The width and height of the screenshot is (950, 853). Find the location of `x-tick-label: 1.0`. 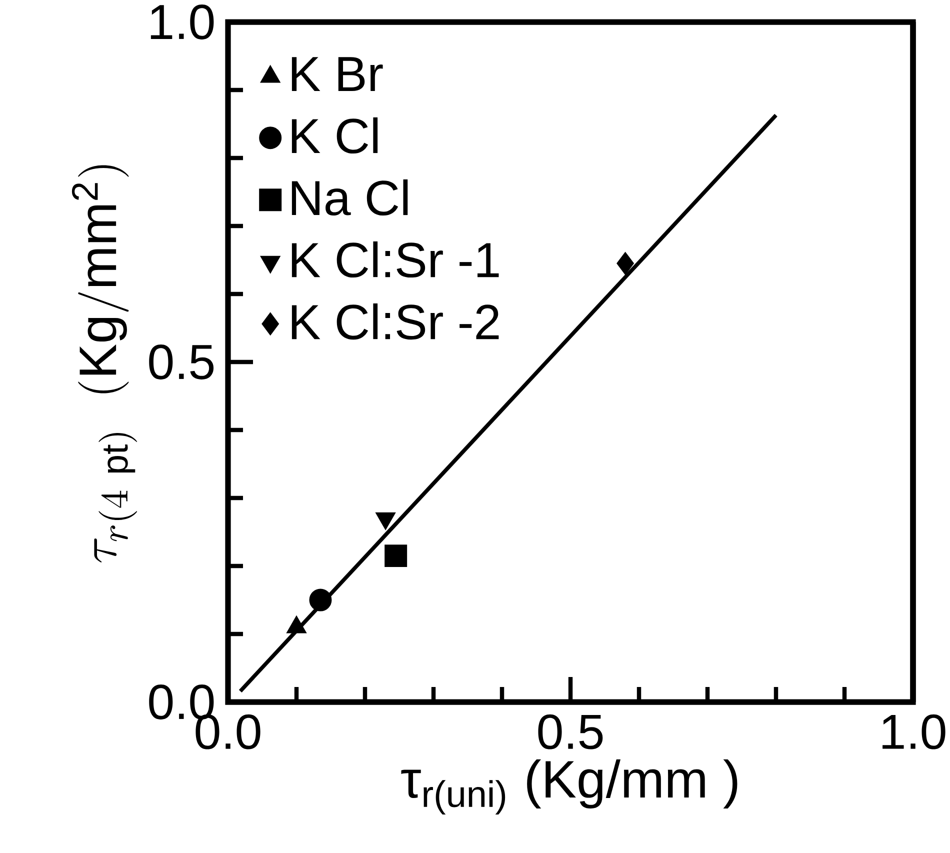

x-tick-label: 1.0 is located at coordinates (914, 732).